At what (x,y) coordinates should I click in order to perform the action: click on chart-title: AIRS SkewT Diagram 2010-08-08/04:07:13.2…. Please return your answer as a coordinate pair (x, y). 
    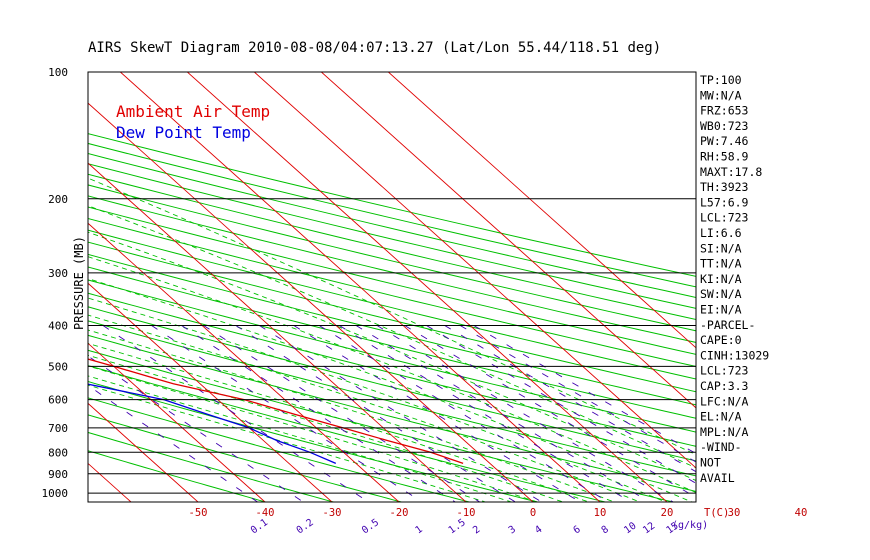
    Looking at the image, I should click on (374, 48).